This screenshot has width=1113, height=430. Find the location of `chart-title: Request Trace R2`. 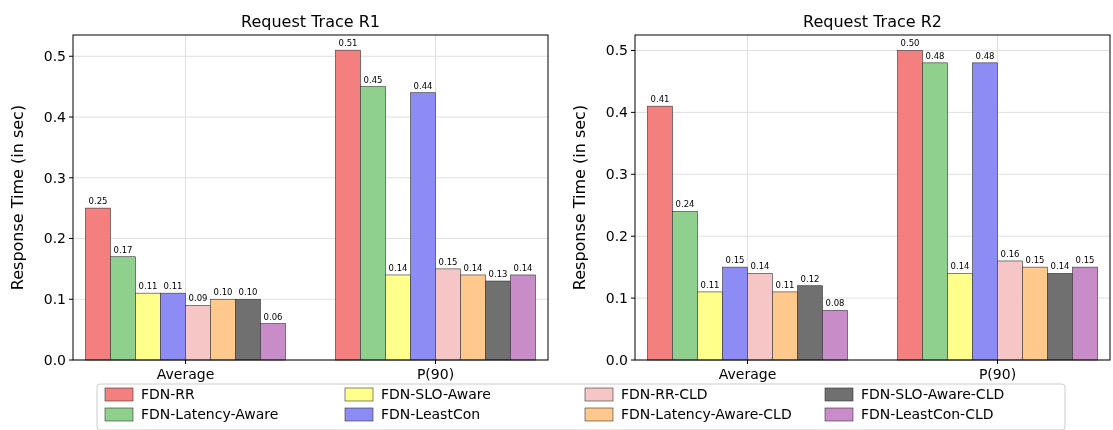

chart-title: Request Trace R2 is located at coordinates (872, 21).